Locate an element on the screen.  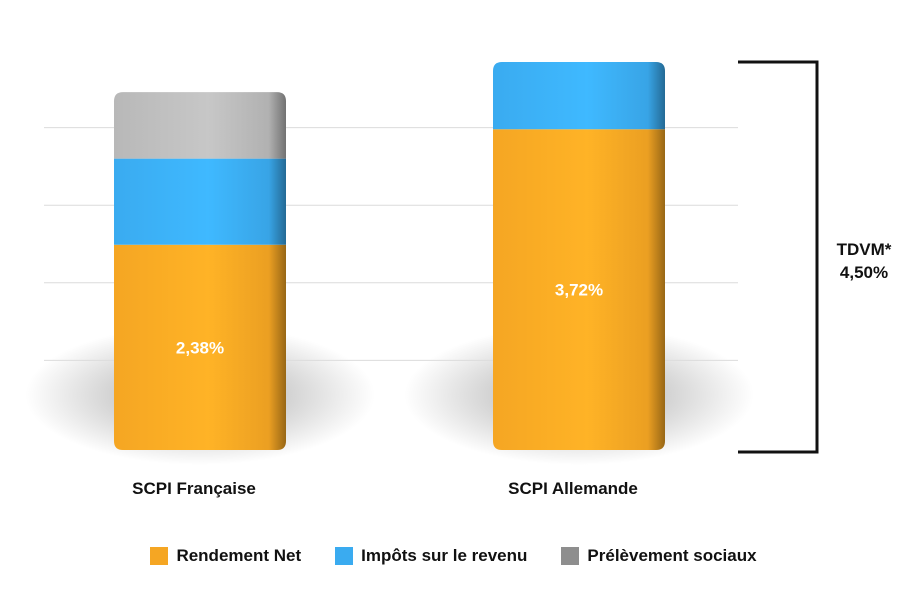
bar-segment-impots-sur-le-revenu-scpi-allemande is located at coordinates (579, 96).